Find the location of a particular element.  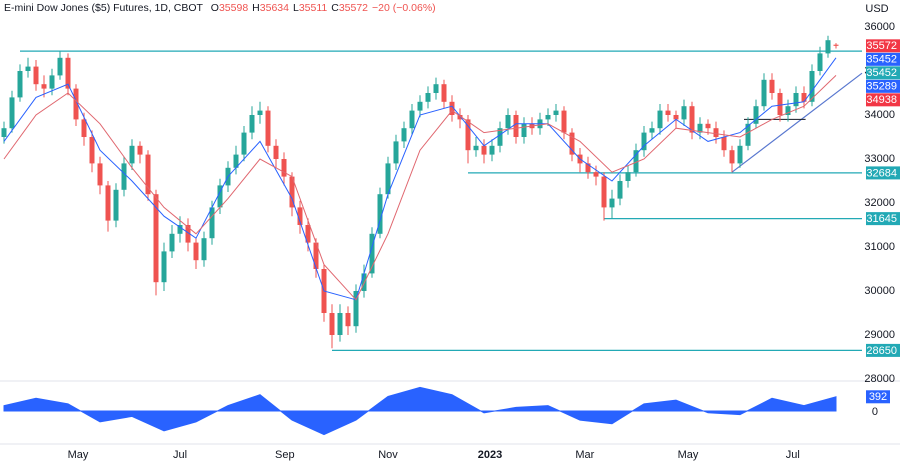

price-label: 28650 is located at coordinates (881, 351).